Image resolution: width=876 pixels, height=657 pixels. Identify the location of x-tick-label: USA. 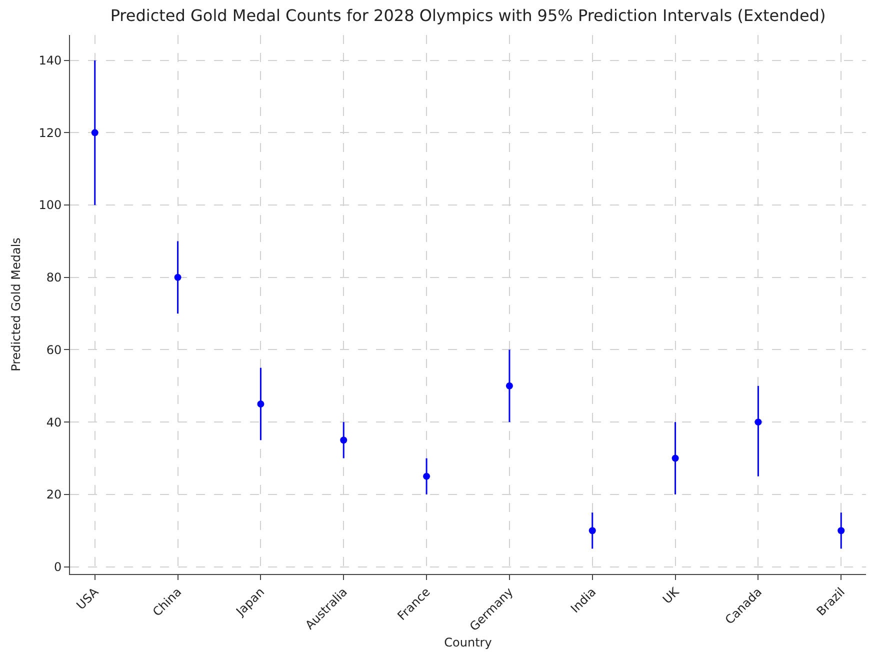
(88, 598).